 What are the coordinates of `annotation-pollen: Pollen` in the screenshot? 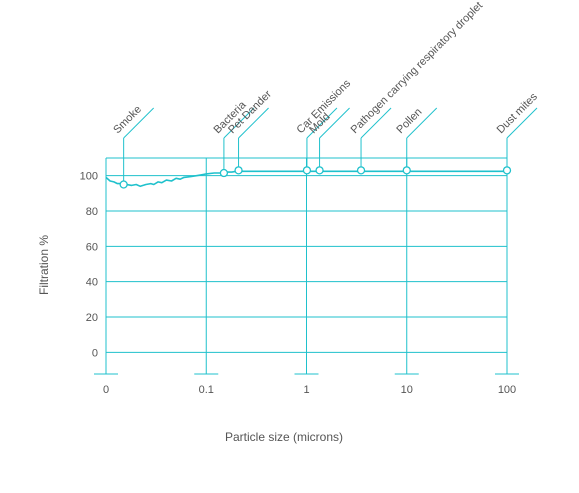 It's located at (416, 140).